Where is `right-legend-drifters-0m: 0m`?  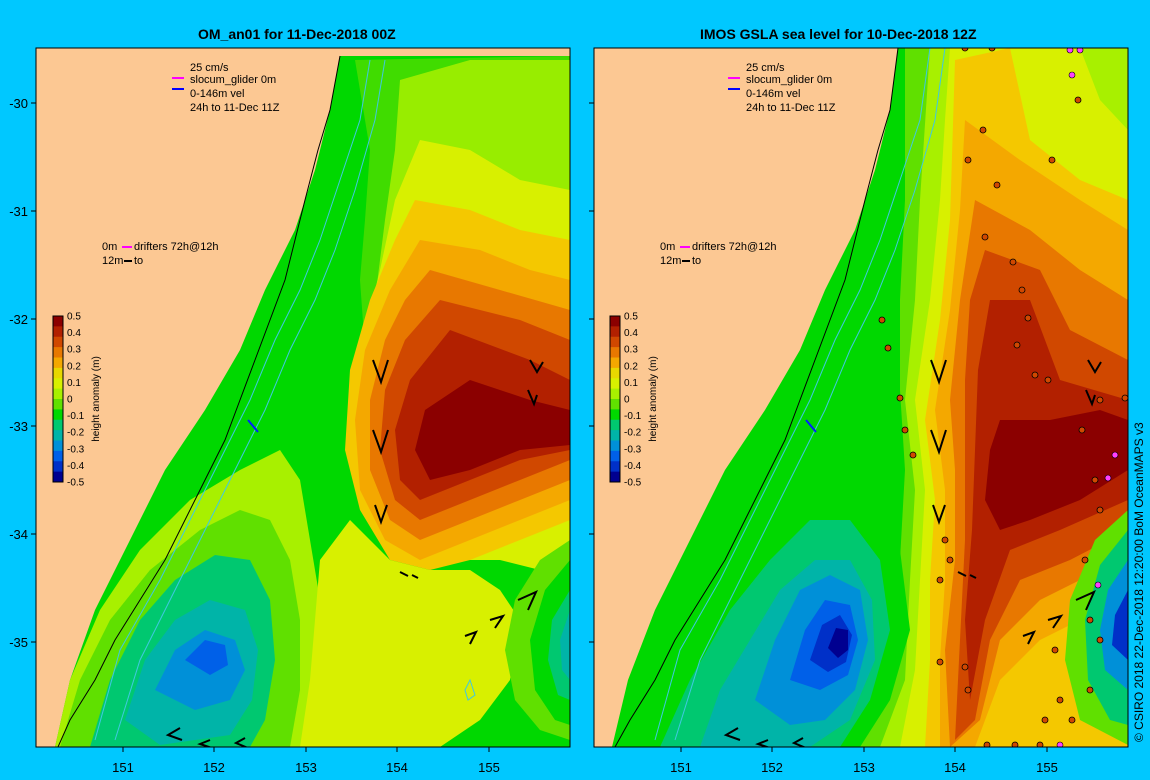
right-legend-drifters-0m: 0m is located at coordinates (667, 247).